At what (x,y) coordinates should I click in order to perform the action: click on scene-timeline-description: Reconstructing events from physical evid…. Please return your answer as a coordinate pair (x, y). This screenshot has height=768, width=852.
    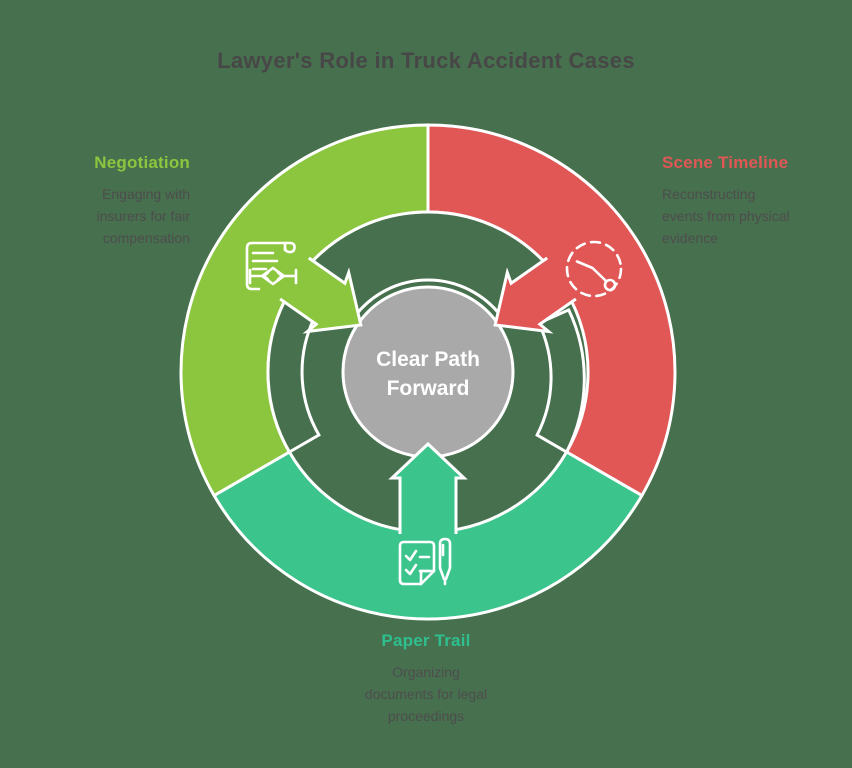
    Looking at the image, I should click on (726, 216).